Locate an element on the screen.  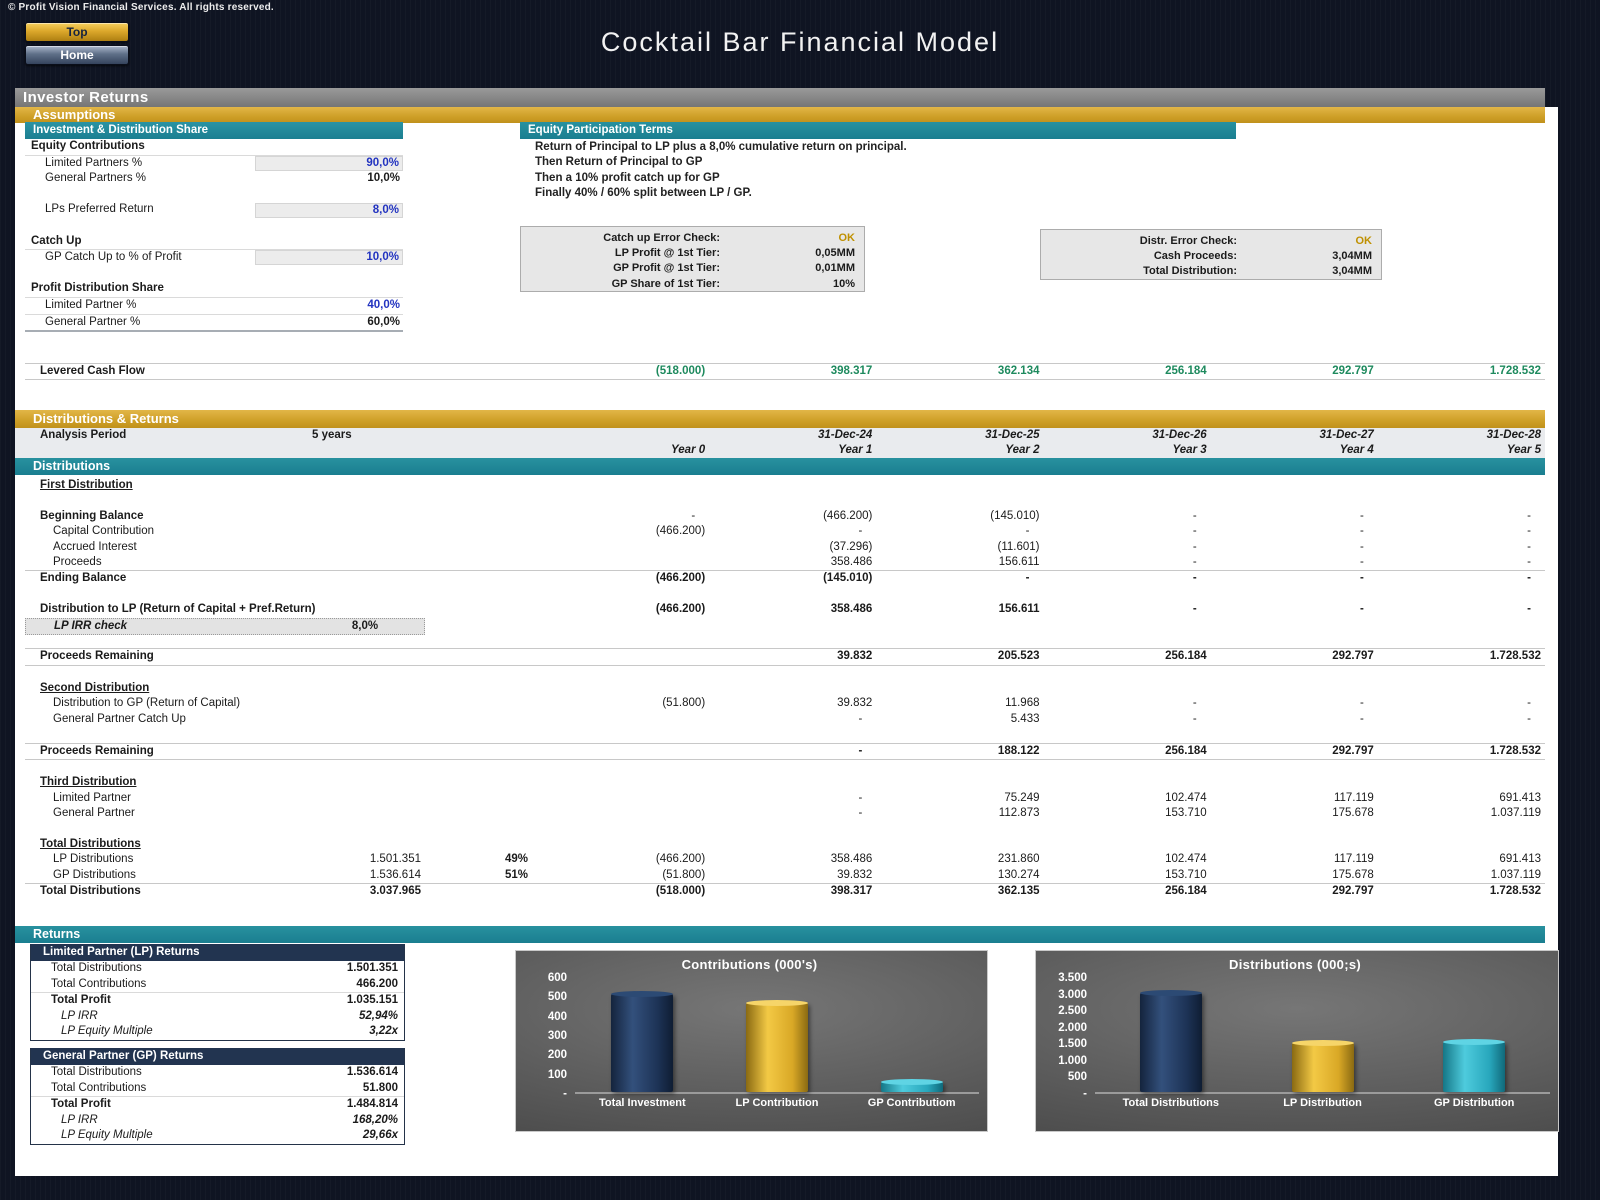
year-value: (518.000) is located at coordinates (680, 891).